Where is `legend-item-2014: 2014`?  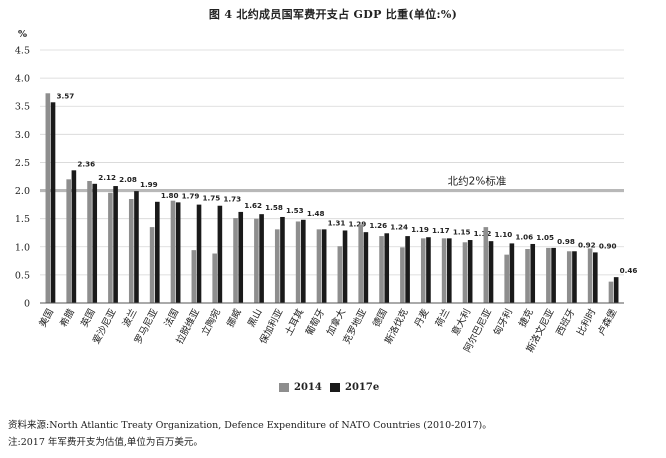
legend-item-2014: 2014 is located at coordinates (300, 387).